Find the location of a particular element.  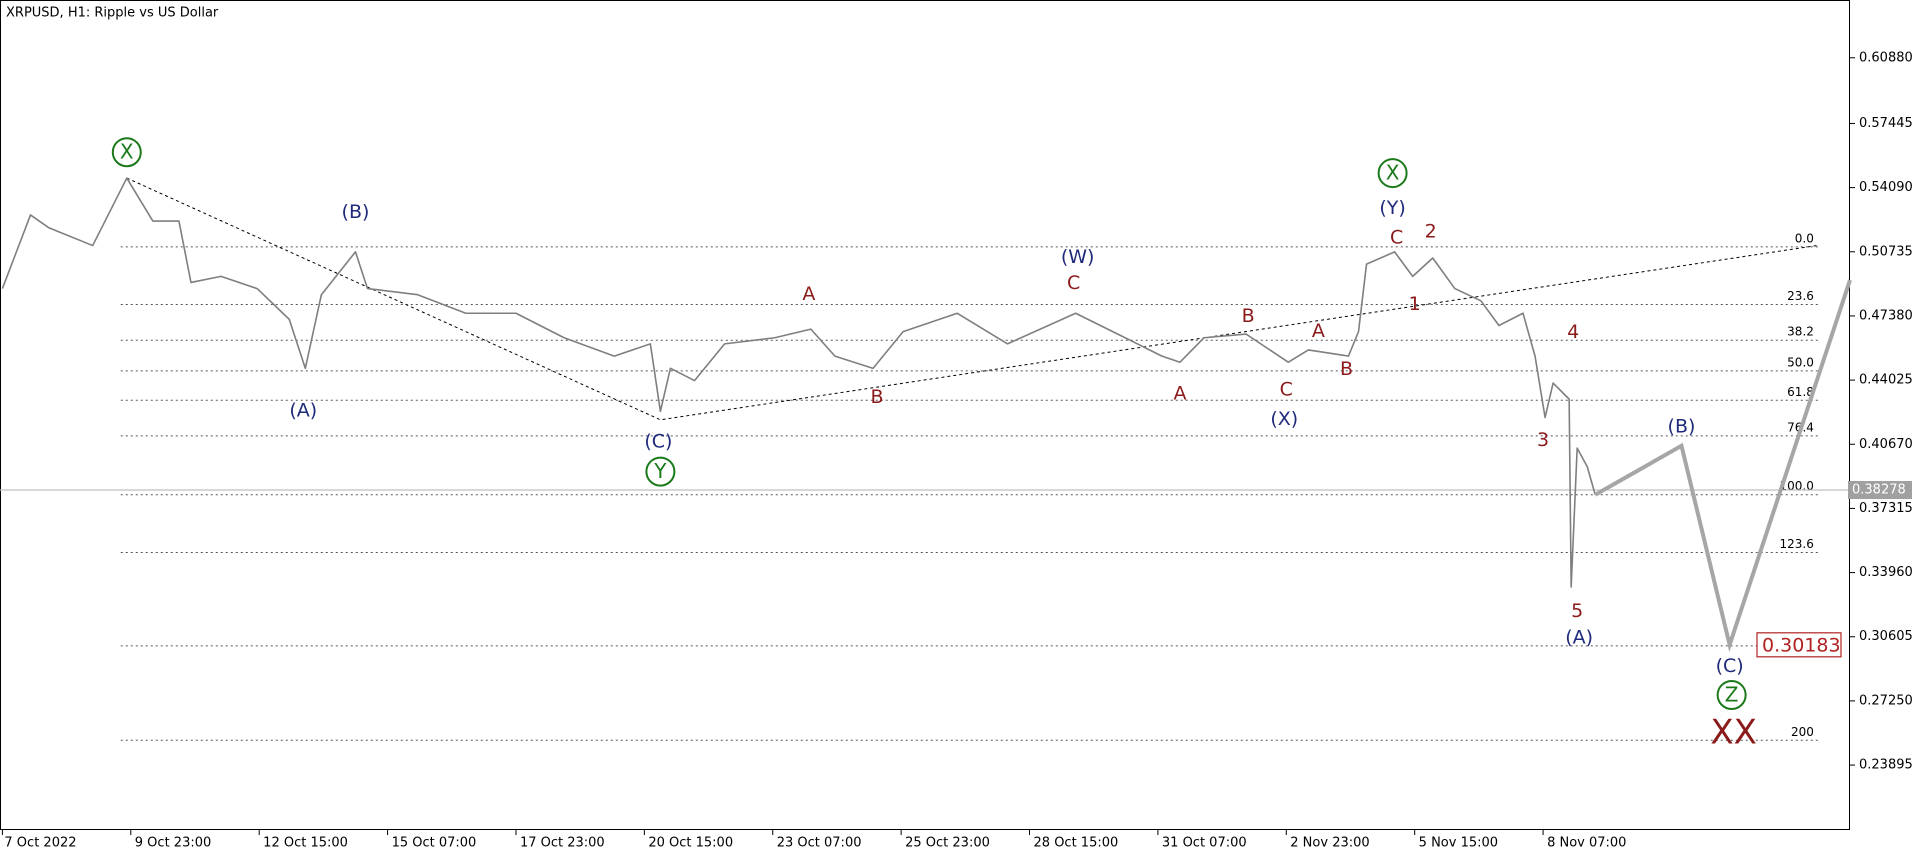

x-tick-label: 9 Oct 23:00 is located at coordinates (173, 843).